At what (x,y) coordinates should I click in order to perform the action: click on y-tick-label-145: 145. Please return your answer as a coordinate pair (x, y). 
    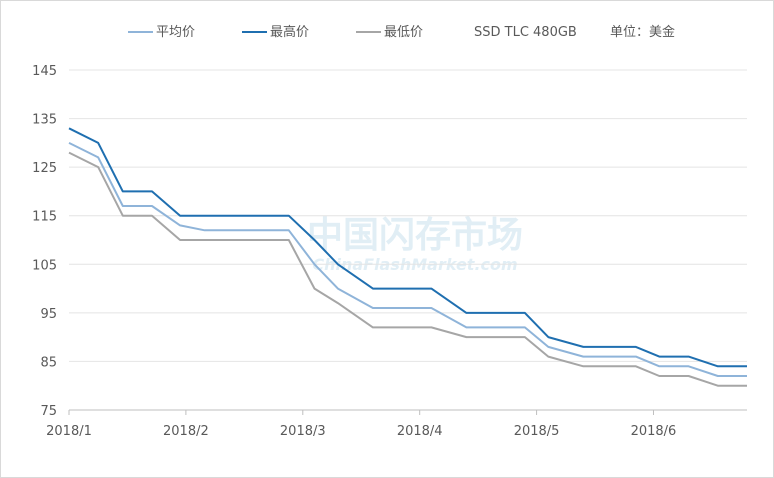
    Looking at the image, I should click on (44, 71).